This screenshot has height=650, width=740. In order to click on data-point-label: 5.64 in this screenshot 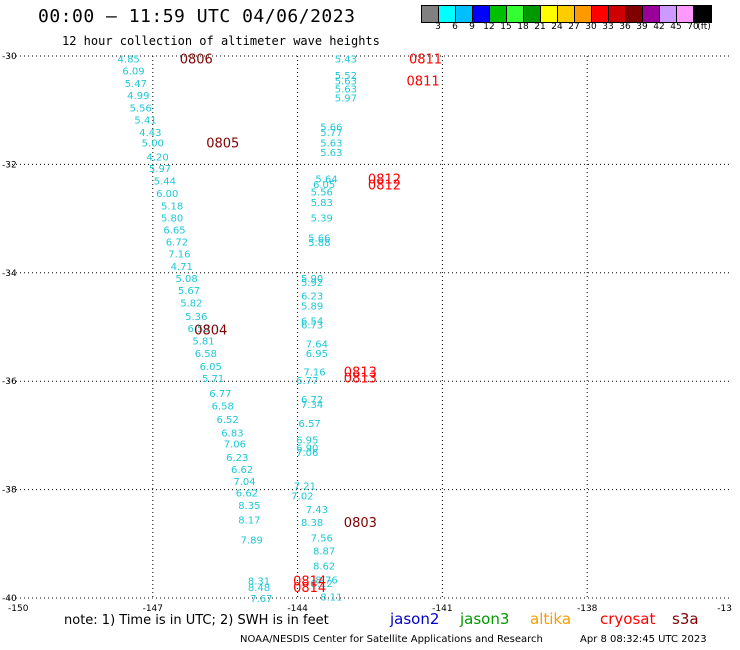, I will do `click(326, 179)`.